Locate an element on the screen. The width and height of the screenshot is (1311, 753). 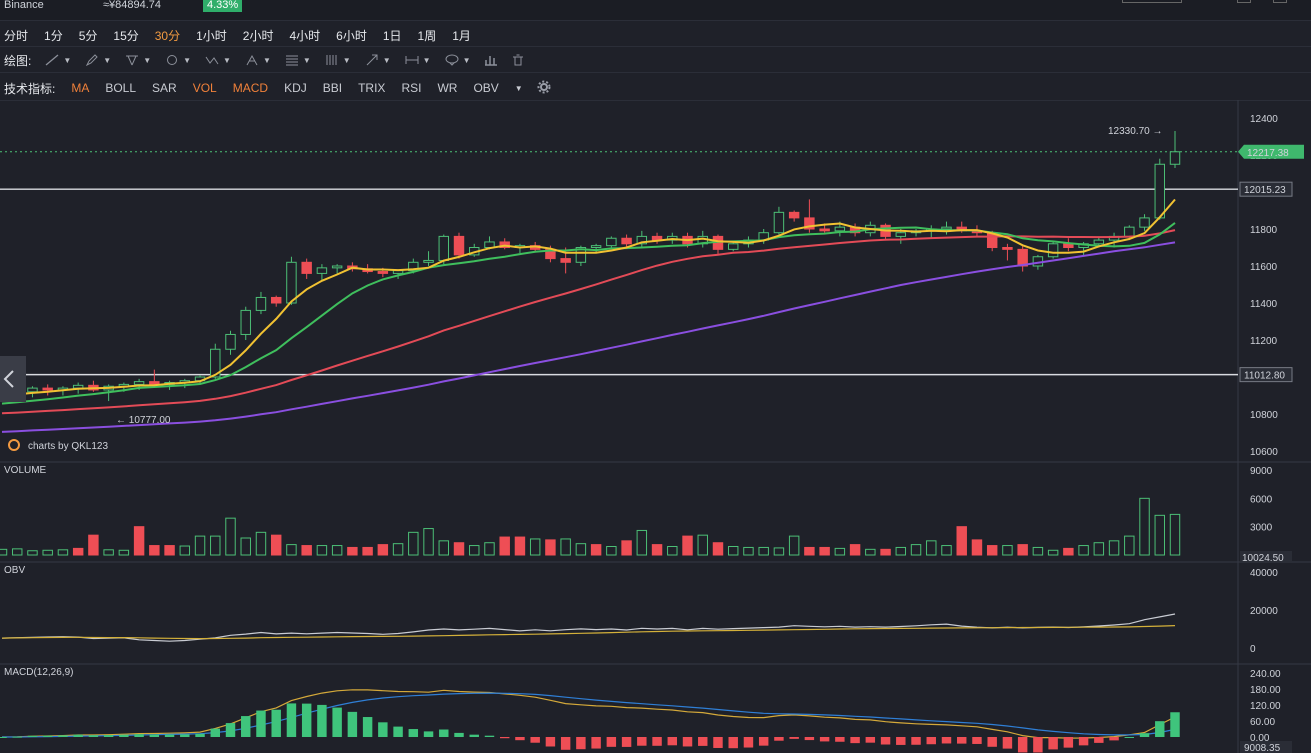
timeframe-5: 1小时 is located at coordinates (211, 35).